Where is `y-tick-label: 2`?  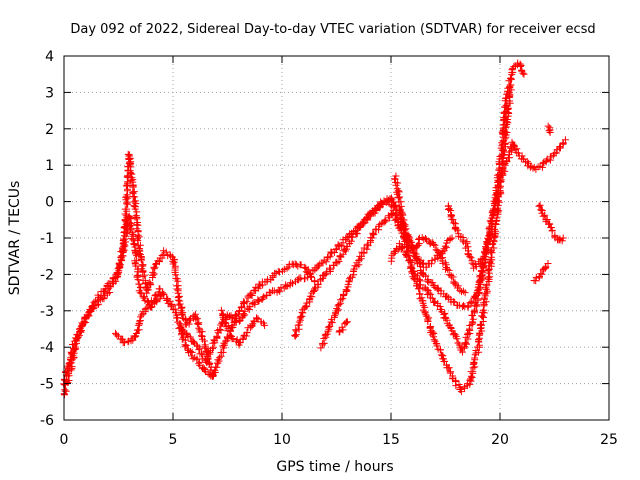 y-tick-label: 2 is located at coordinates (49, 130).